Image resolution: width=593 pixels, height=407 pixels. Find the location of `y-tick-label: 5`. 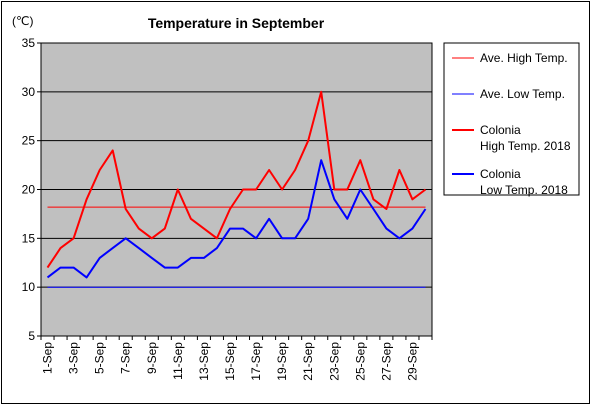

y-tick-label: 5 is located at coordinates (31, 336).